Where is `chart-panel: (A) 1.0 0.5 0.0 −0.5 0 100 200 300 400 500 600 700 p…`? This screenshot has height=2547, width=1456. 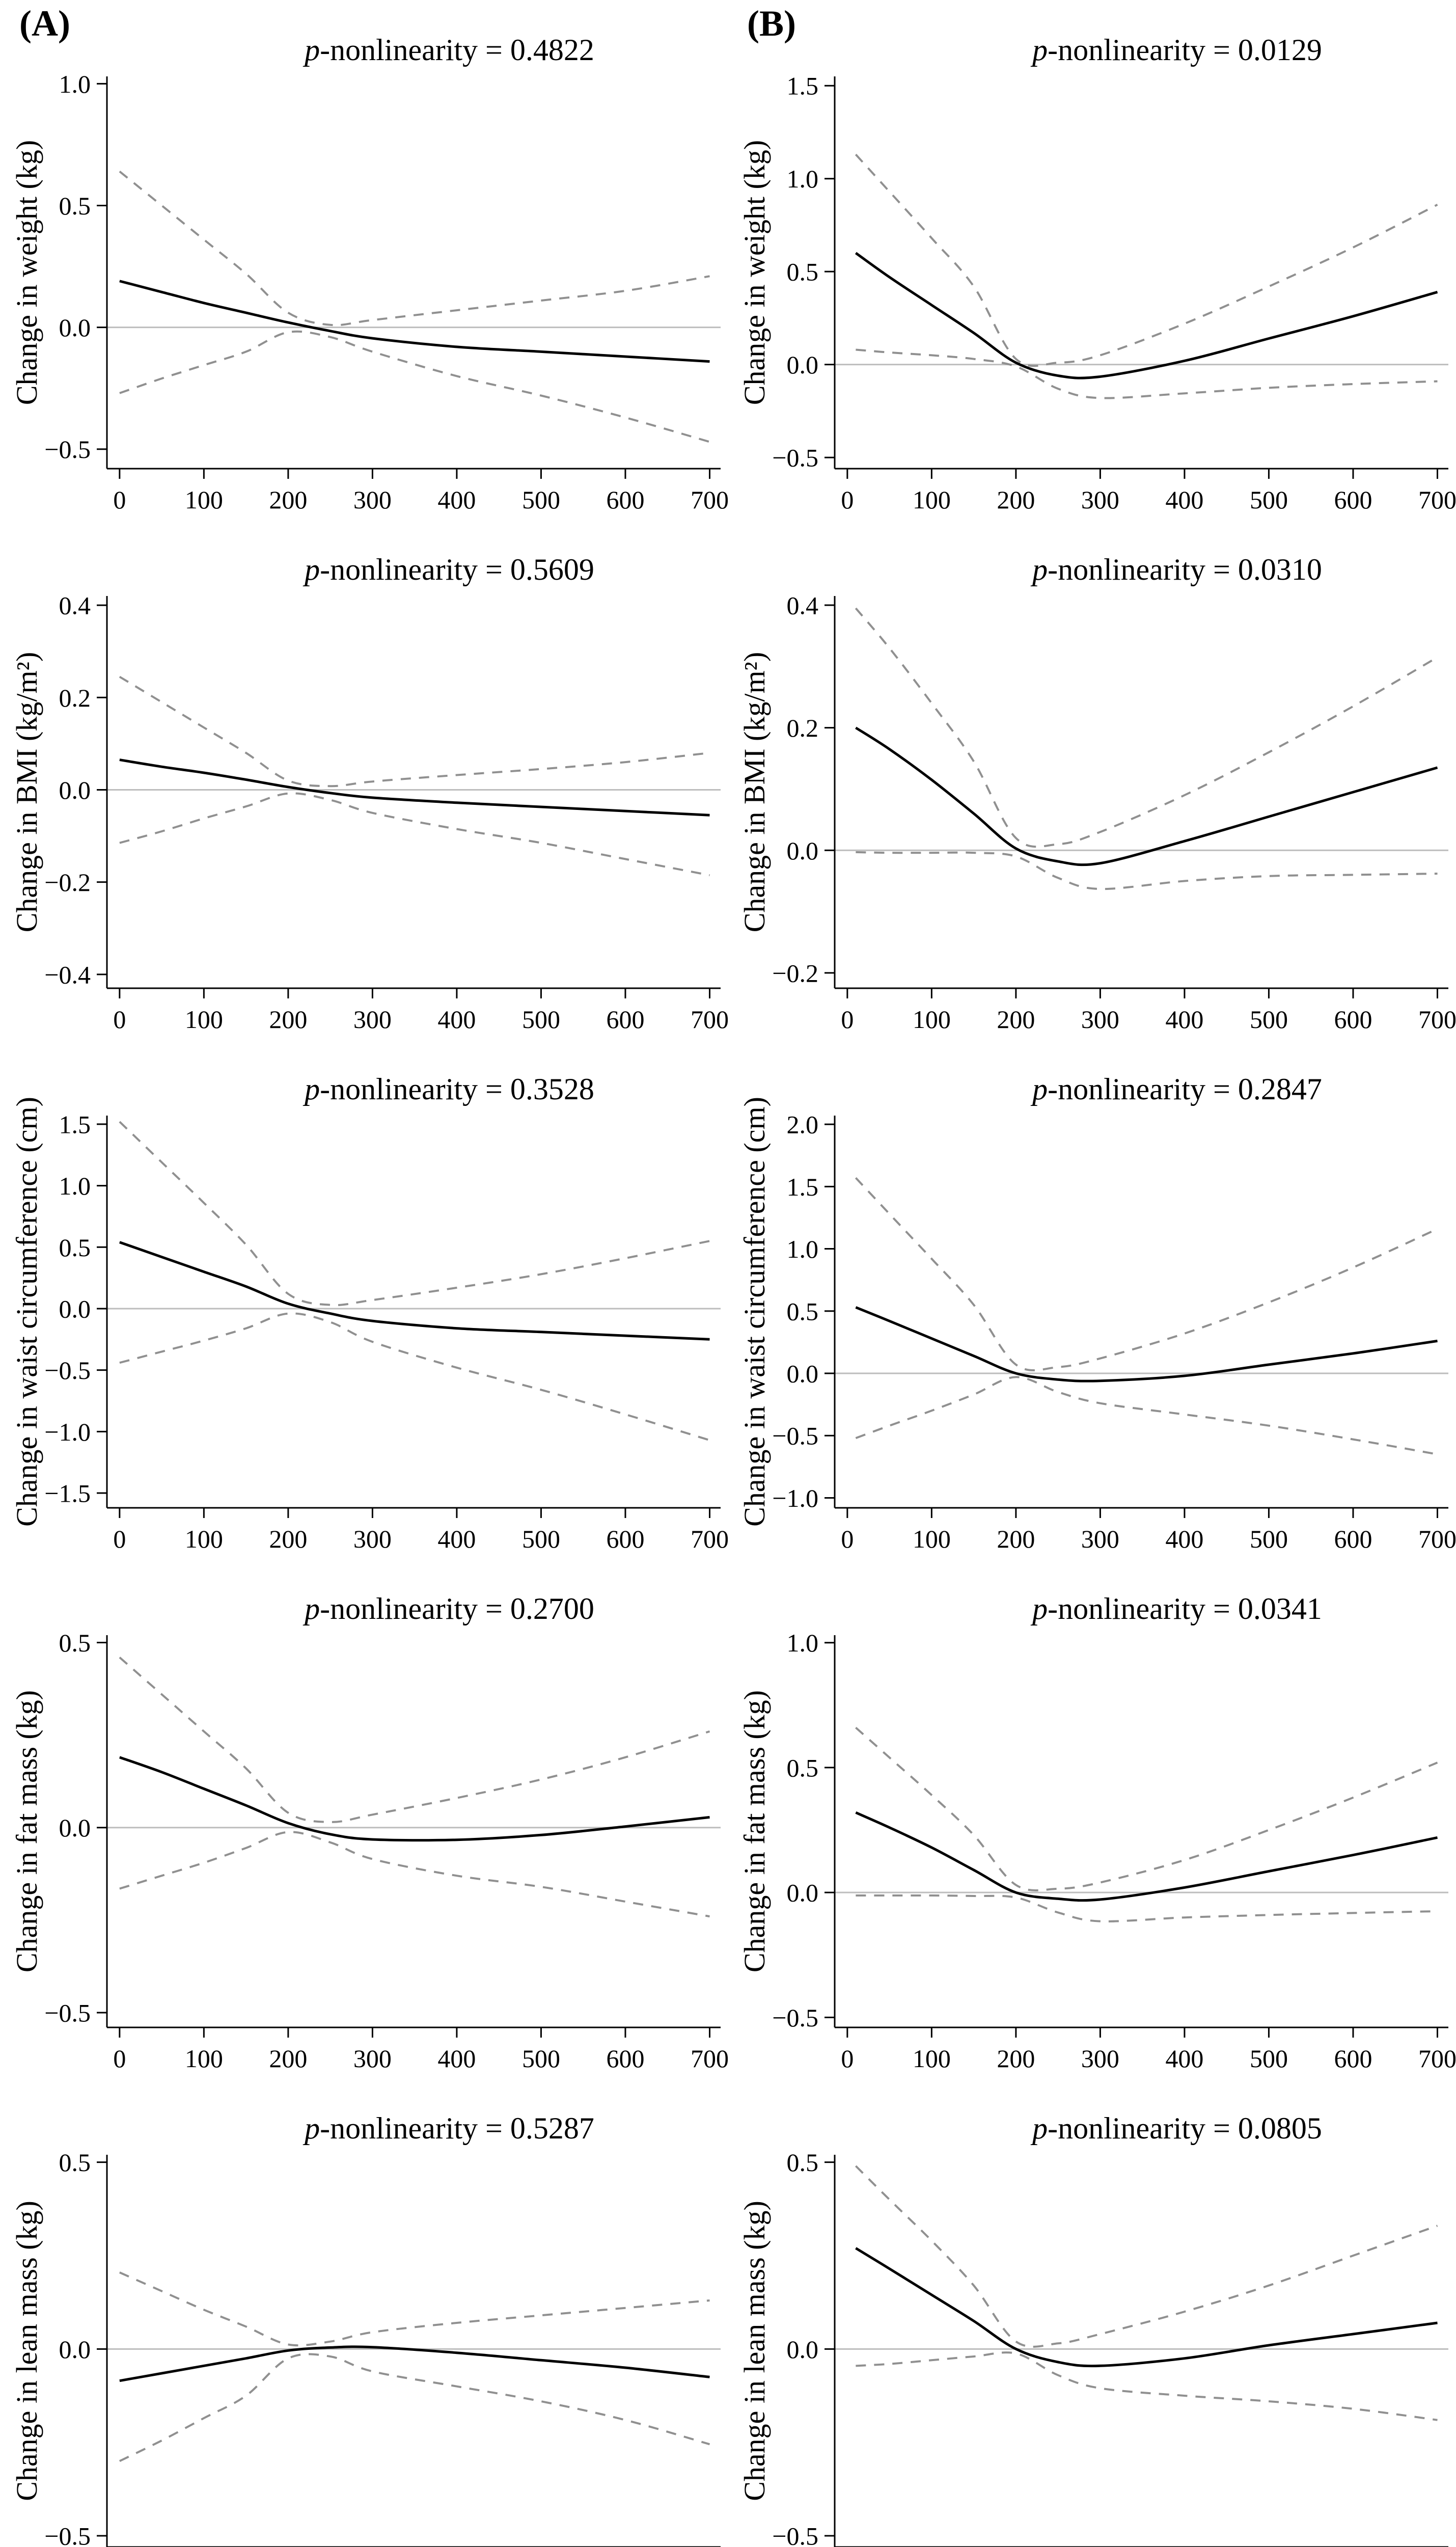
chart-panel: (A) 1.0 0.5 0.0 −0.5 0 100 200 300 400 500 600 700 p… is located at coordinates (364, 260).